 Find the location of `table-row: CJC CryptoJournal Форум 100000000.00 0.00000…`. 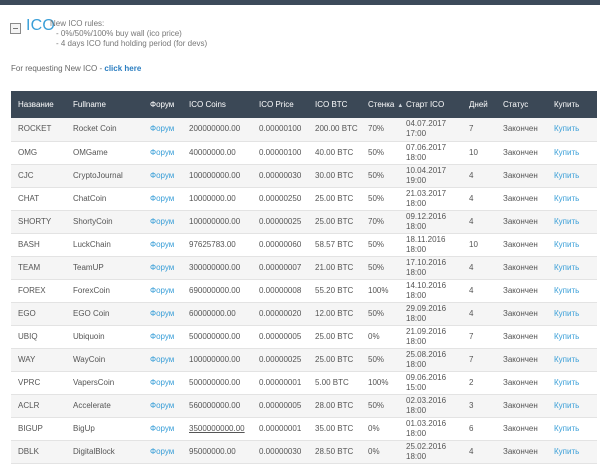

table-row: CJC CryptoJournal Форум 100000000.00 0.00000… is located at coordinates (304, 175).